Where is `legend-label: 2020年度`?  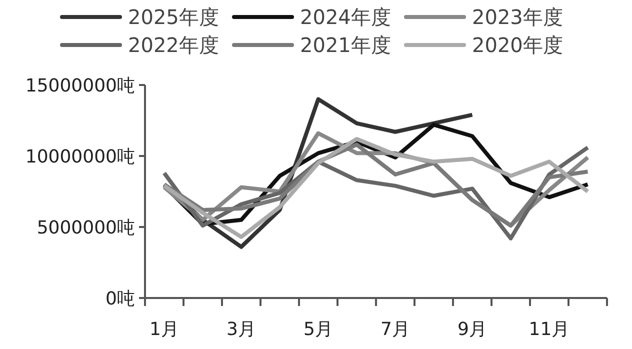
legend-label: 2020年度 is located at coordinates (517, 45).